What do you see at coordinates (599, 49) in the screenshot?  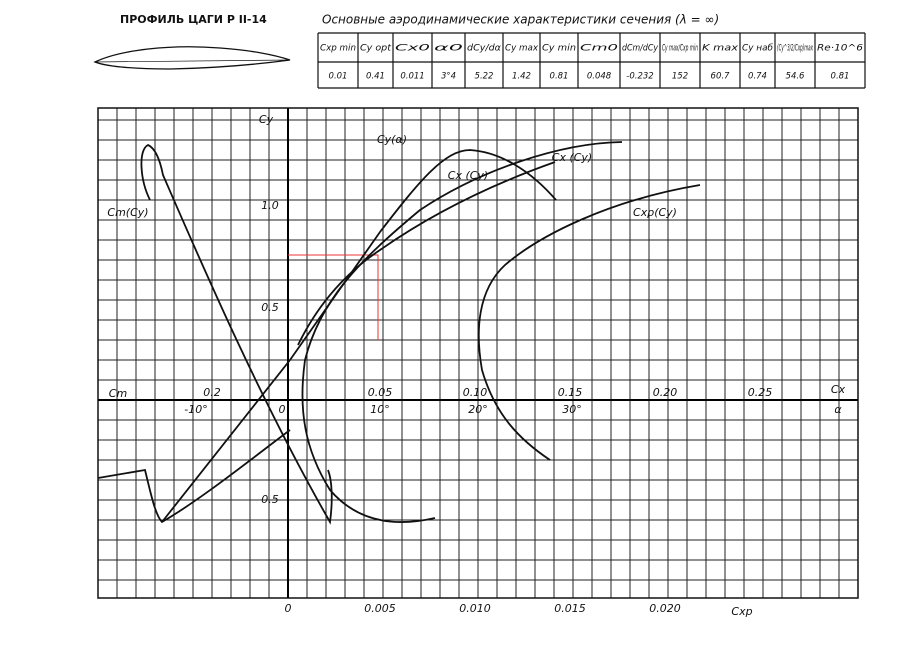 I see `column-header: Cm0` at bounding box center [599, 49].